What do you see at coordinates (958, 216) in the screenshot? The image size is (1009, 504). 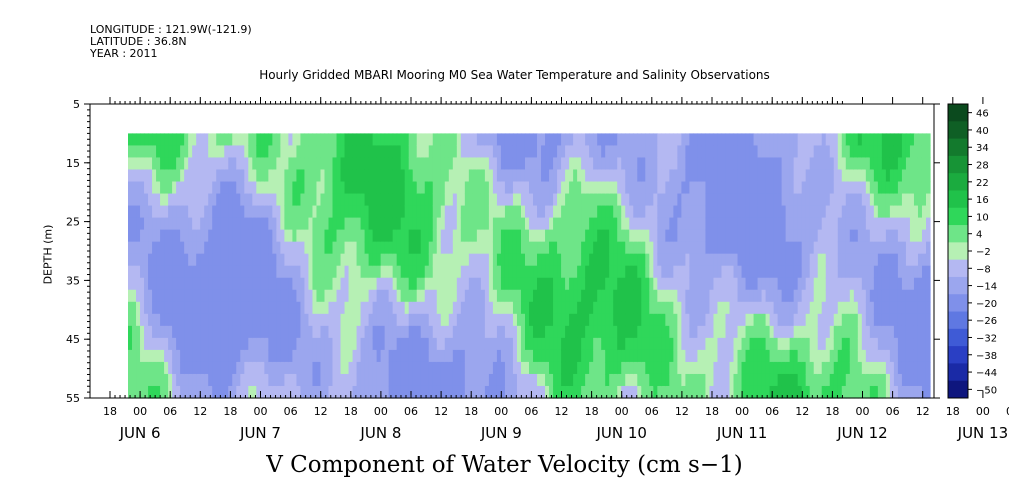 I see `colorbar-swatch` at bounding box center [958, 216].